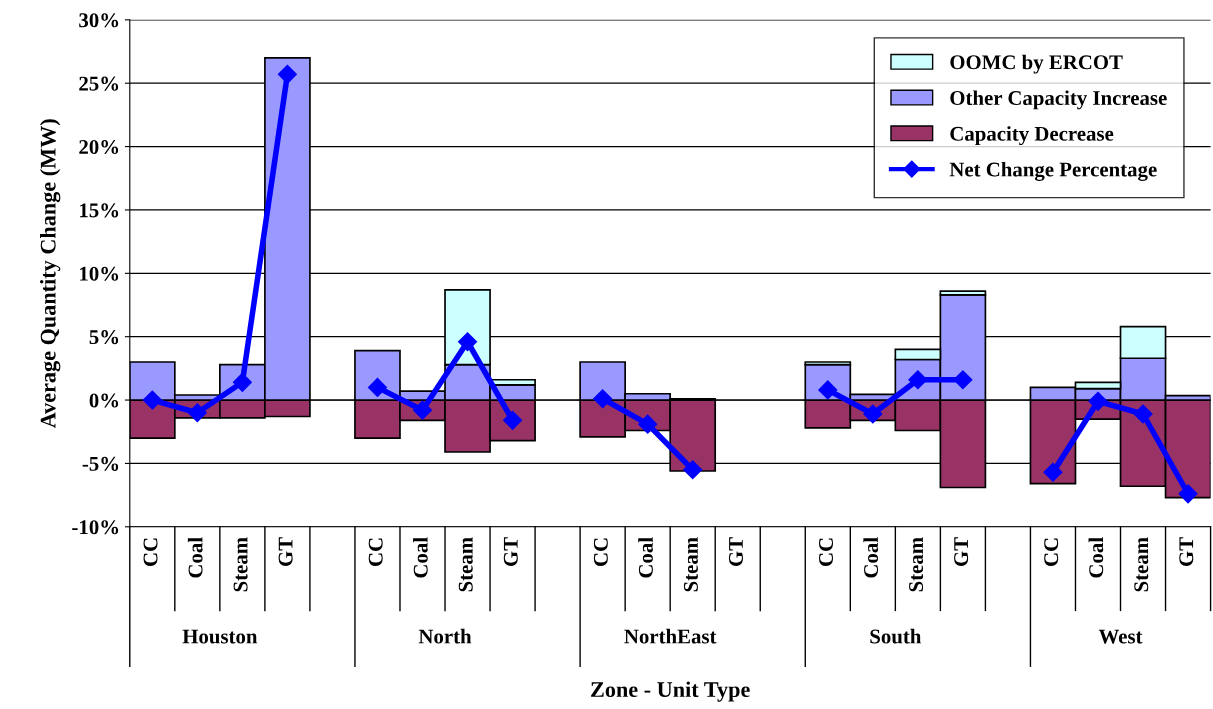  I want to click on legend-label: Other Capacity Increase, so click(1058, 100).